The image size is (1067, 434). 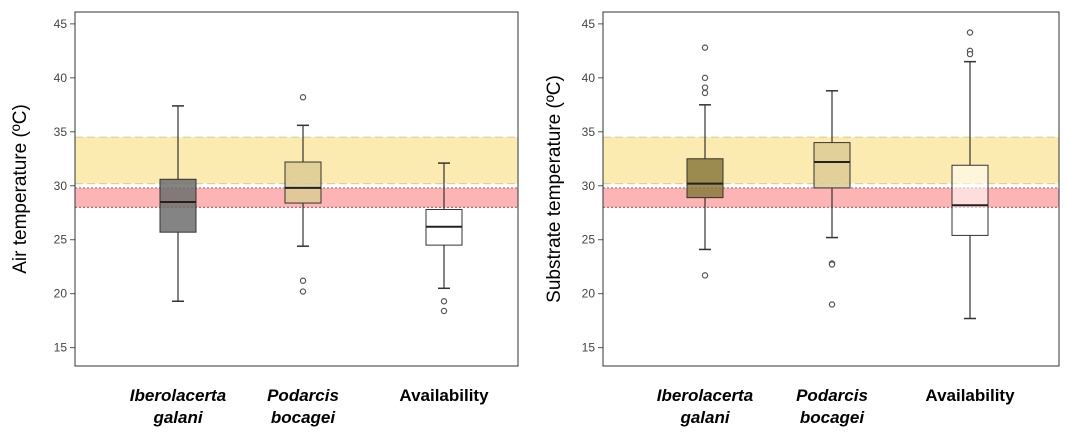 What do you see at coordinates (20, 189) in the screenshot?
I see `y-axis-label: Air temperature (ºC)` at bounding box center [20, 189].